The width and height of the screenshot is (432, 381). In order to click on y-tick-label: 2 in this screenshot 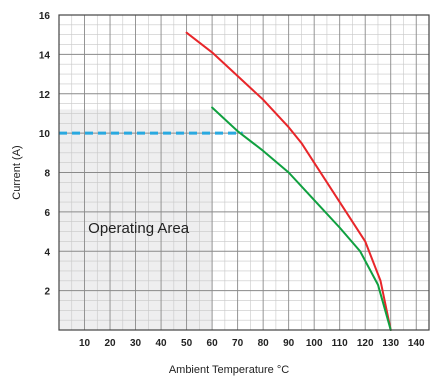, I will do `click(47, 292)`.